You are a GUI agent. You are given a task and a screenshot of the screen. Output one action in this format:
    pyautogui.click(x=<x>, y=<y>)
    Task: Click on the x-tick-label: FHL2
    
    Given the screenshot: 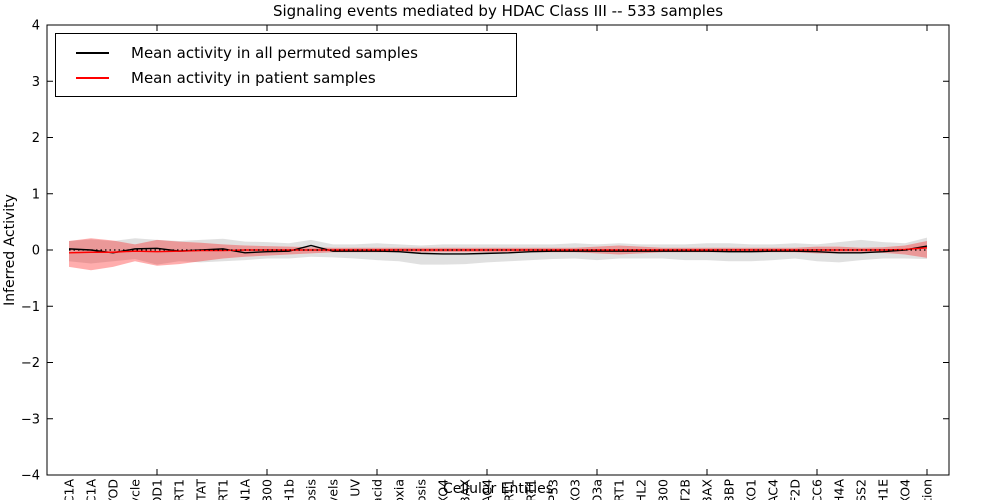 What is the action you would take?
    pyautogui.click(x=641, y=489)
    